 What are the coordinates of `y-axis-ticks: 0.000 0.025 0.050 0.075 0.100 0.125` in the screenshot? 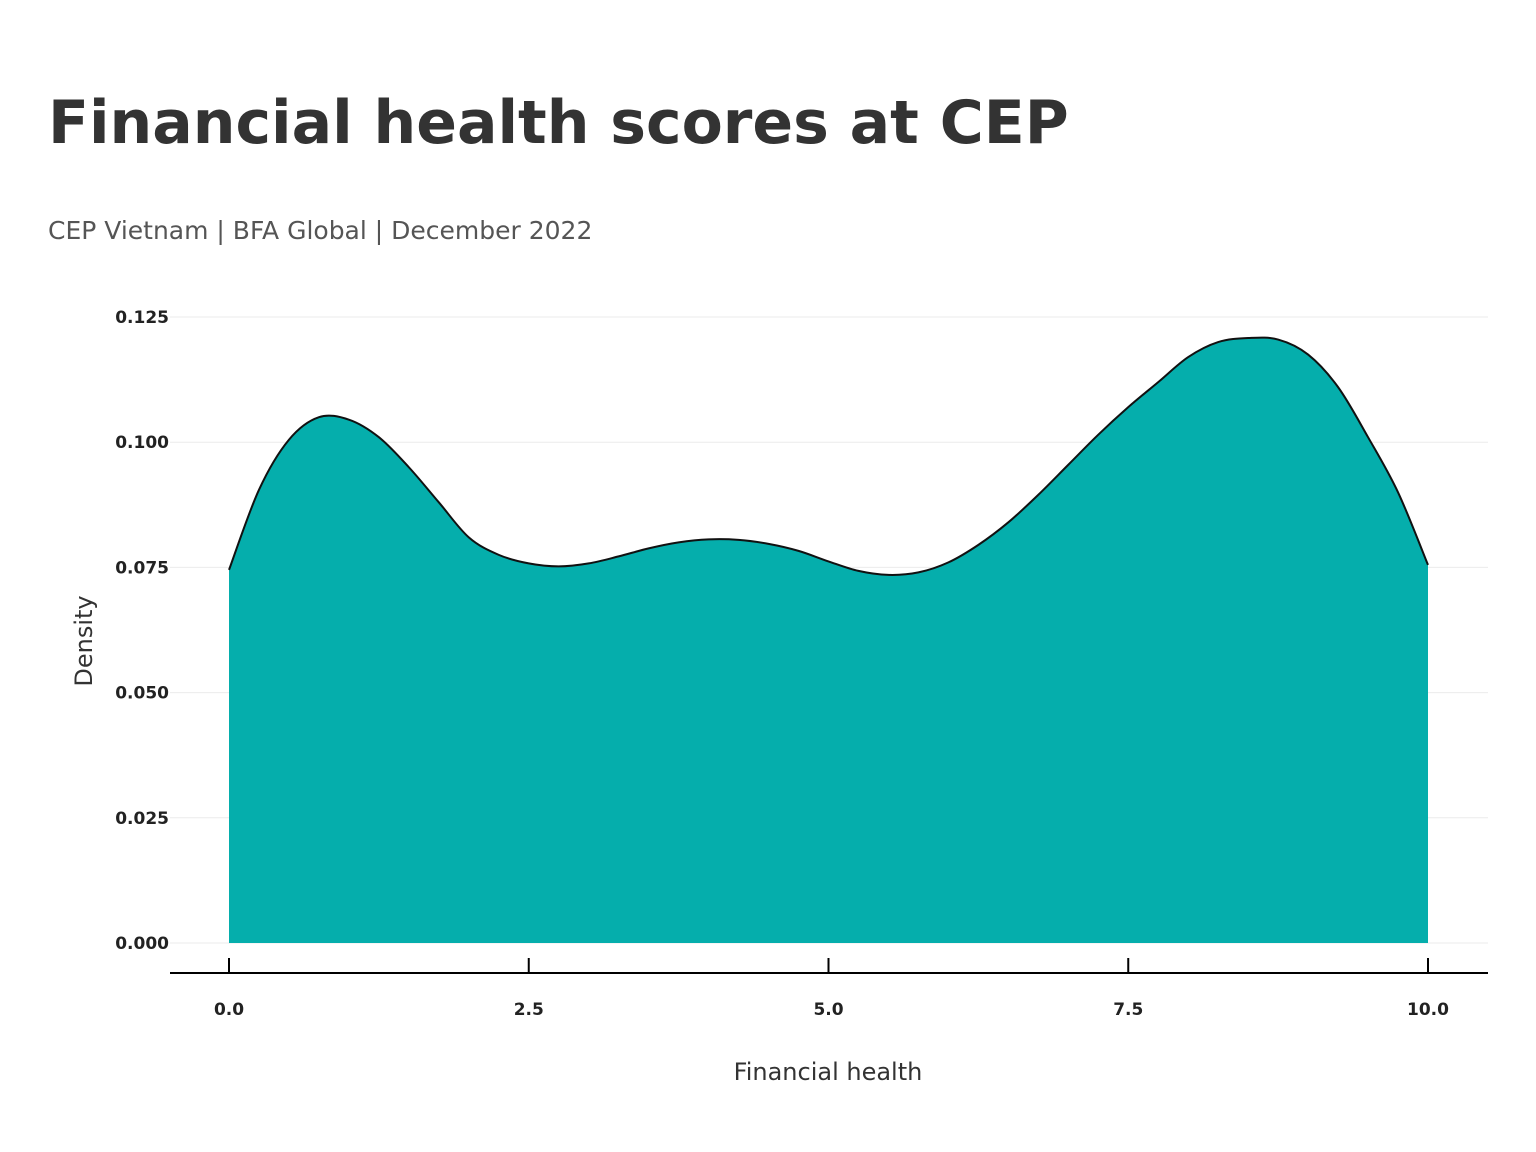 It's located at (142, 631).